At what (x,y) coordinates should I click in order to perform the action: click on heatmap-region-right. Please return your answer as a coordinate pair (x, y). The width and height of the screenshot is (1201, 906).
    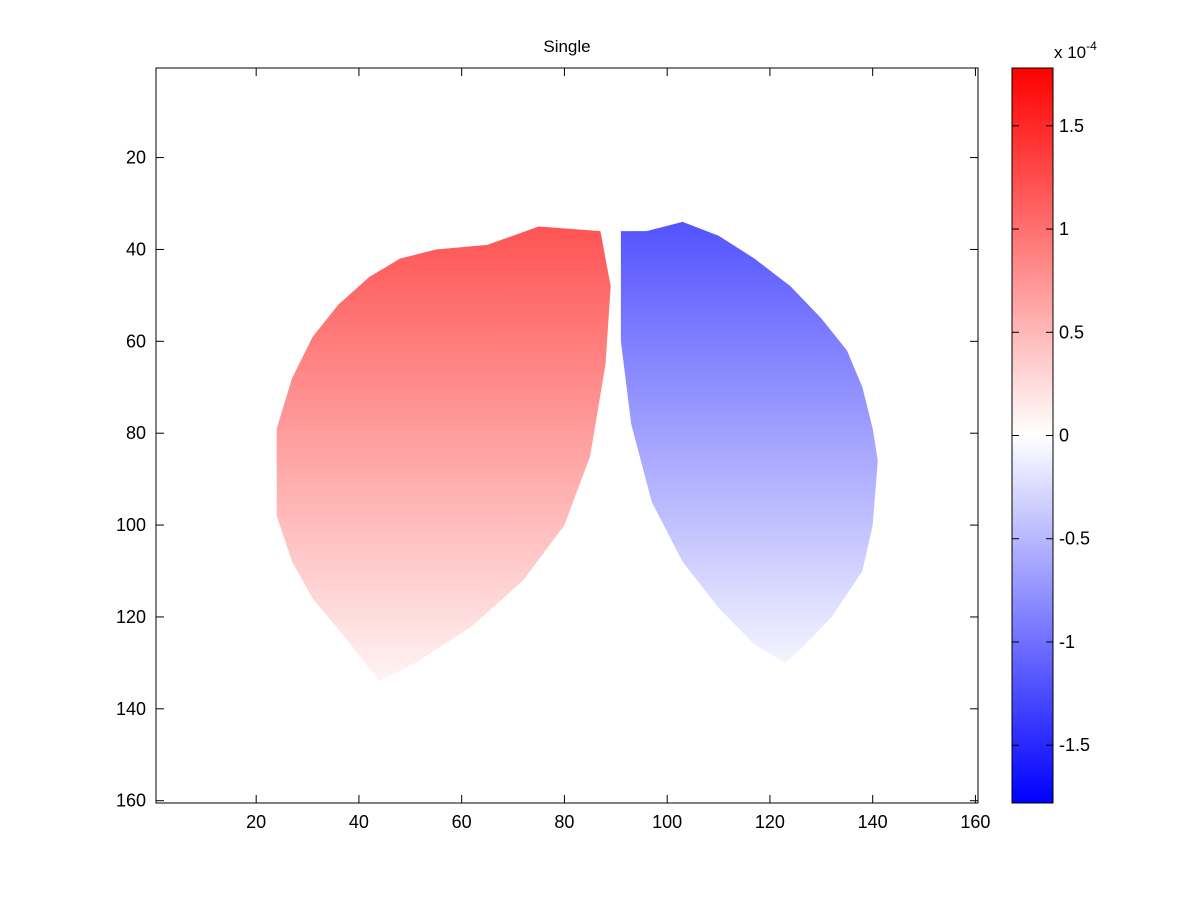
    Looking at the image, I should click on (749, 442).